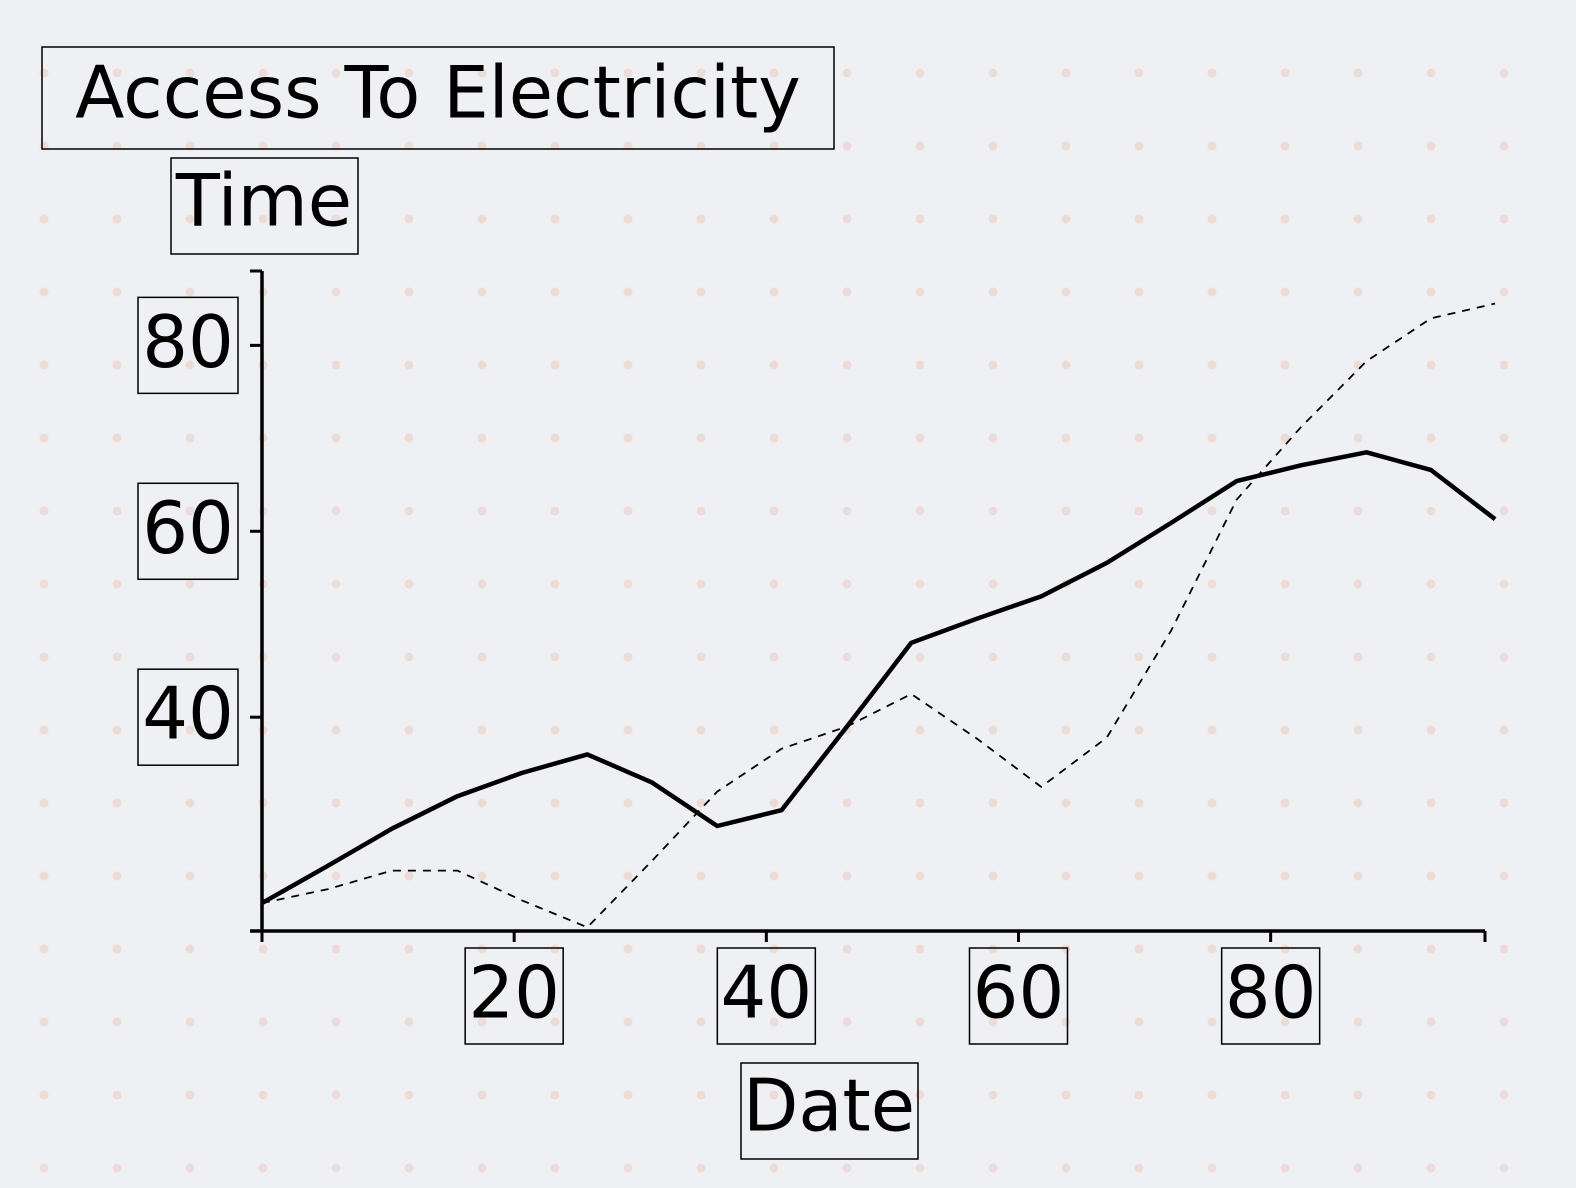  Describe the element at coordinates (438, 93) in the screenshot. I see `chart-title-text: Access To Electricity` at that location.